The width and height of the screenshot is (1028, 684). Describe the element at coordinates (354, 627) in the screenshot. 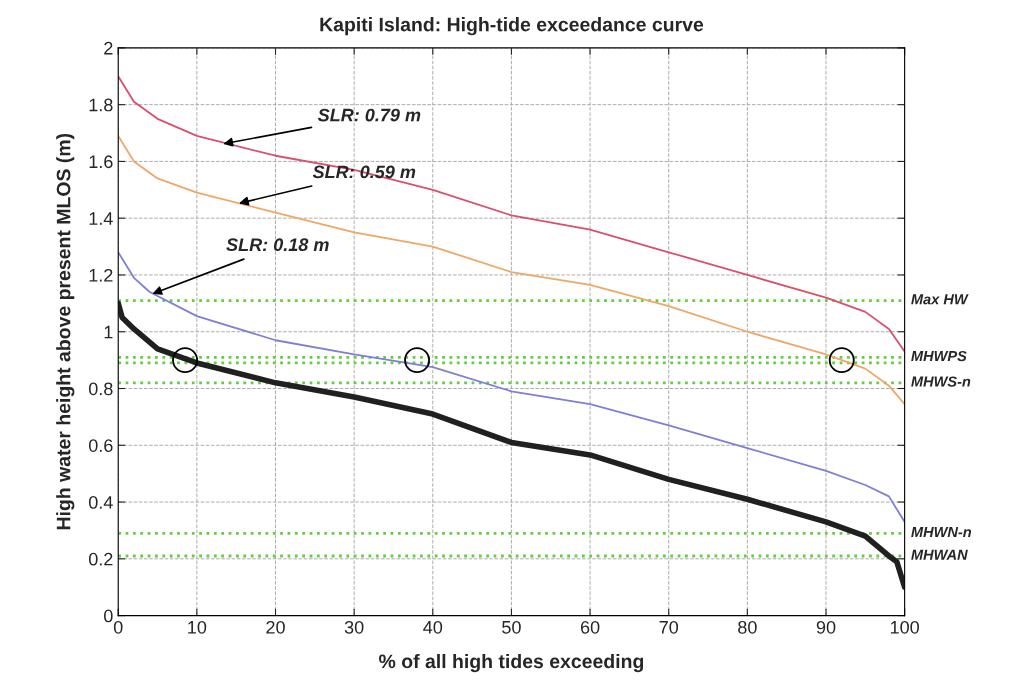

I see `x-tick-label: 30` at that location.